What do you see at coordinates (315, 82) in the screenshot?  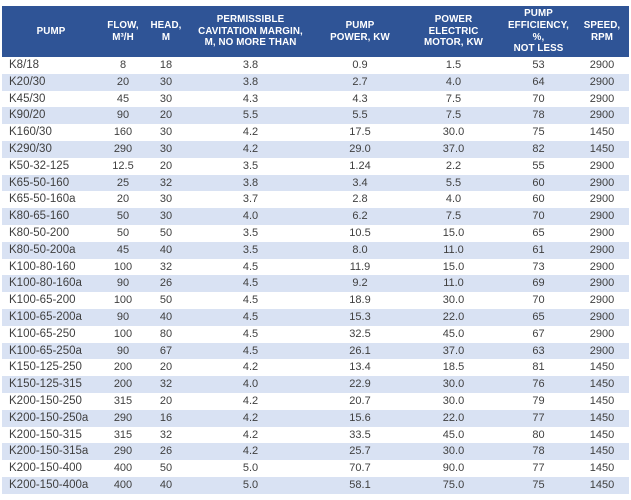 I see `table-row: K20/30 20 30 3.8 2.7 4.0 64 2900` at bounding box center [315, 82].